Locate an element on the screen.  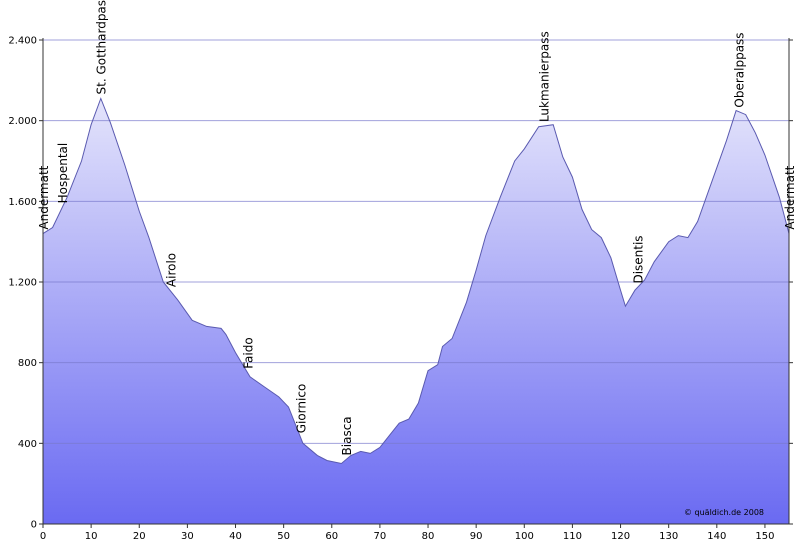
x-tick-label: 120 is located at coordinates (620, 536).